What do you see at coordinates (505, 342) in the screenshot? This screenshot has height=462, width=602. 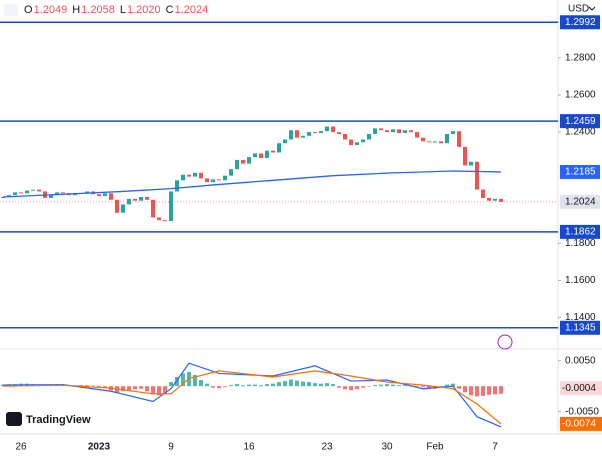 I see `alert-icon` at bounding box center [505, 342].